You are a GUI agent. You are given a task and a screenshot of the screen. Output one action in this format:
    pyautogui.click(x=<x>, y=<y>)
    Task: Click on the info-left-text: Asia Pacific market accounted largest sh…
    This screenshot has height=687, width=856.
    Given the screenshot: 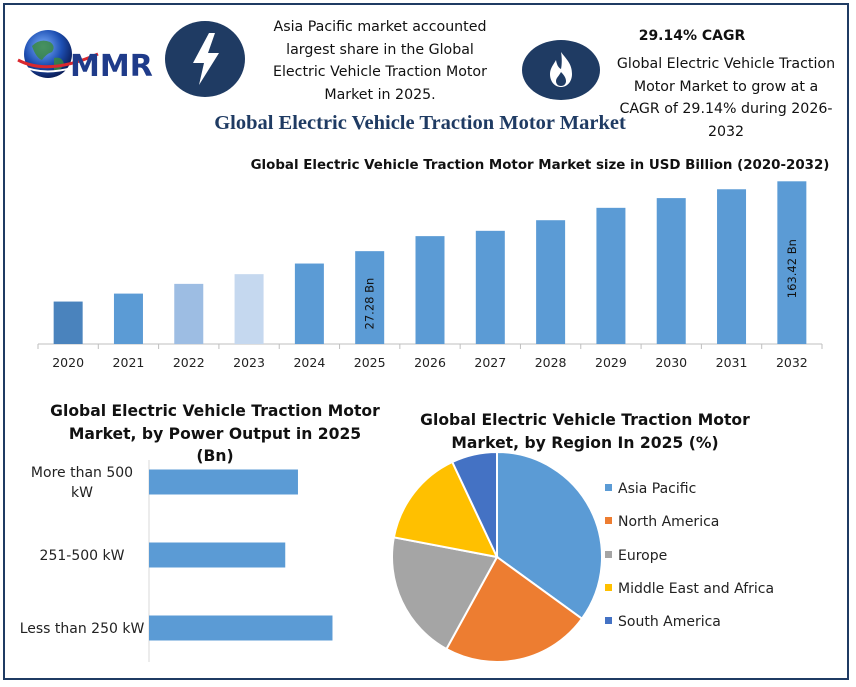 What is the action you would take?
    pyautogui.click(x=380, y=61)
    